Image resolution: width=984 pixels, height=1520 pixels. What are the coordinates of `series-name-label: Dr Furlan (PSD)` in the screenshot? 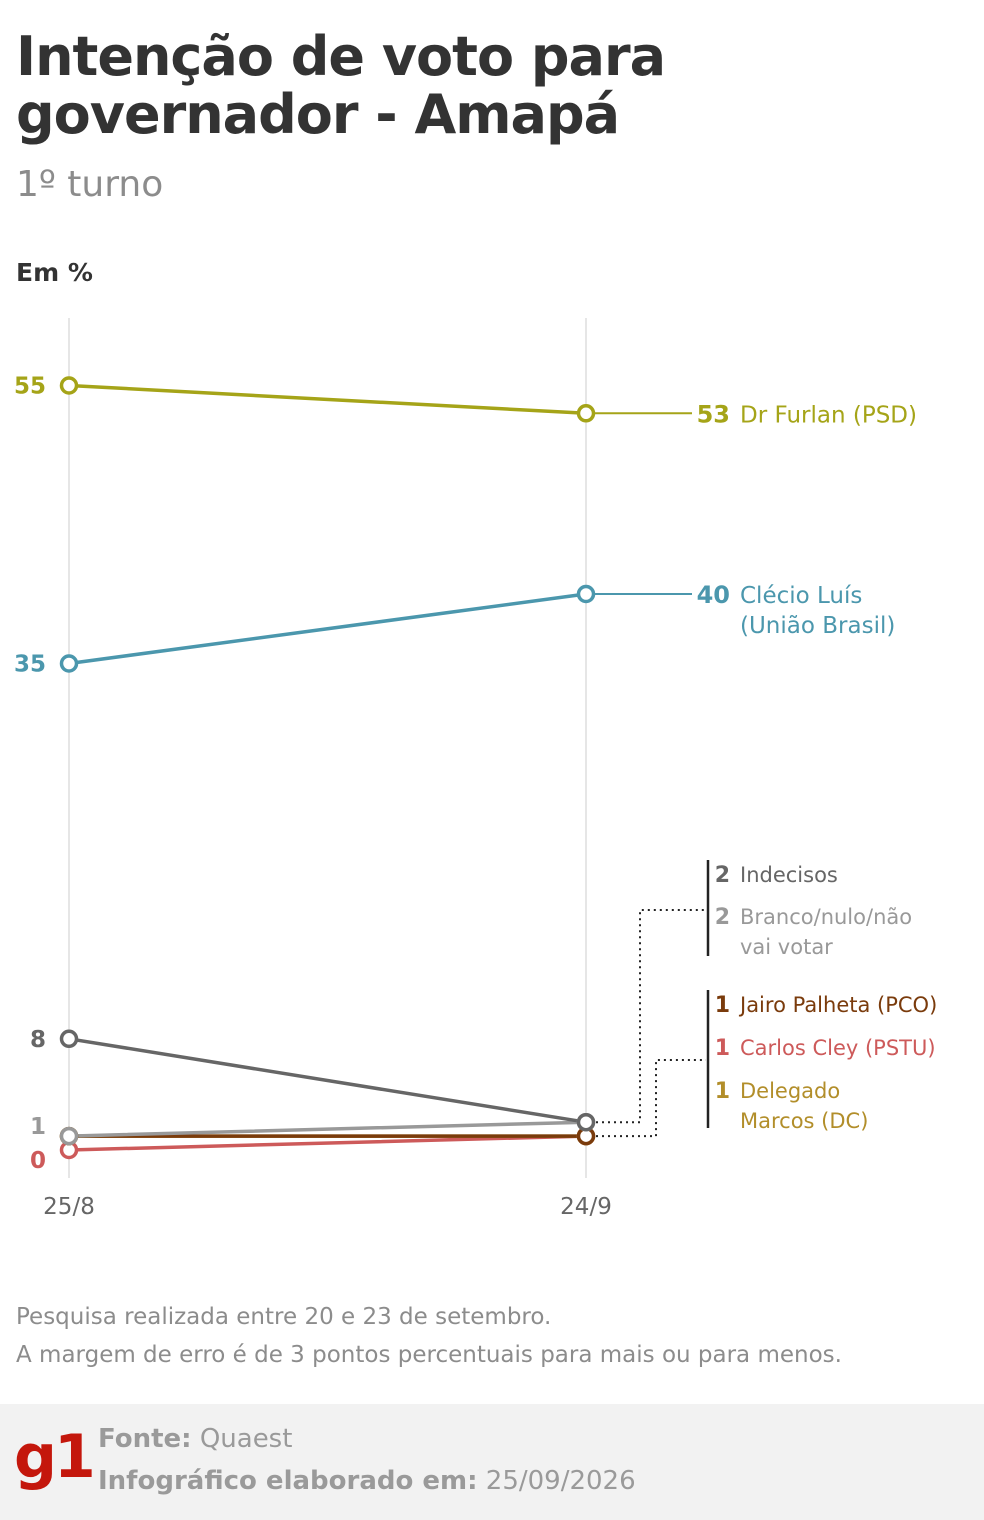 It's located at (828, 415).